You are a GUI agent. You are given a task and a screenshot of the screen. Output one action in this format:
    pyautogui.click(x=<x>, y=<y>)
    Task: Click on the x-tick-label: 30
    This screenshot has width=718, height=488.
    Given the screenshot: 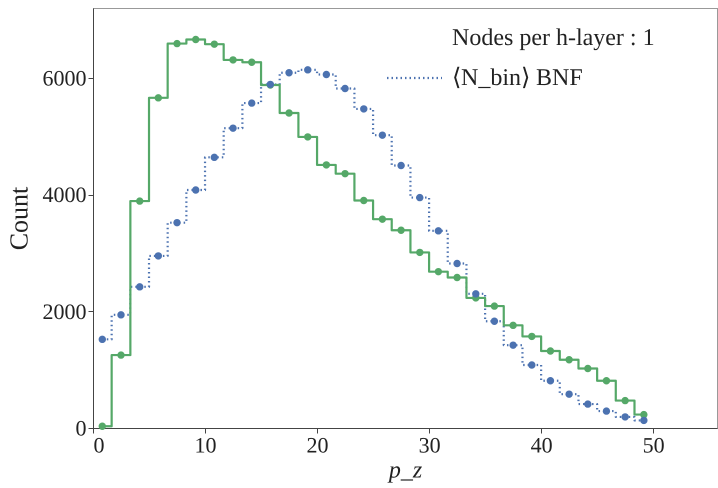 What is the action you would take?
    pyautogui.click(x=429, y=445)
    